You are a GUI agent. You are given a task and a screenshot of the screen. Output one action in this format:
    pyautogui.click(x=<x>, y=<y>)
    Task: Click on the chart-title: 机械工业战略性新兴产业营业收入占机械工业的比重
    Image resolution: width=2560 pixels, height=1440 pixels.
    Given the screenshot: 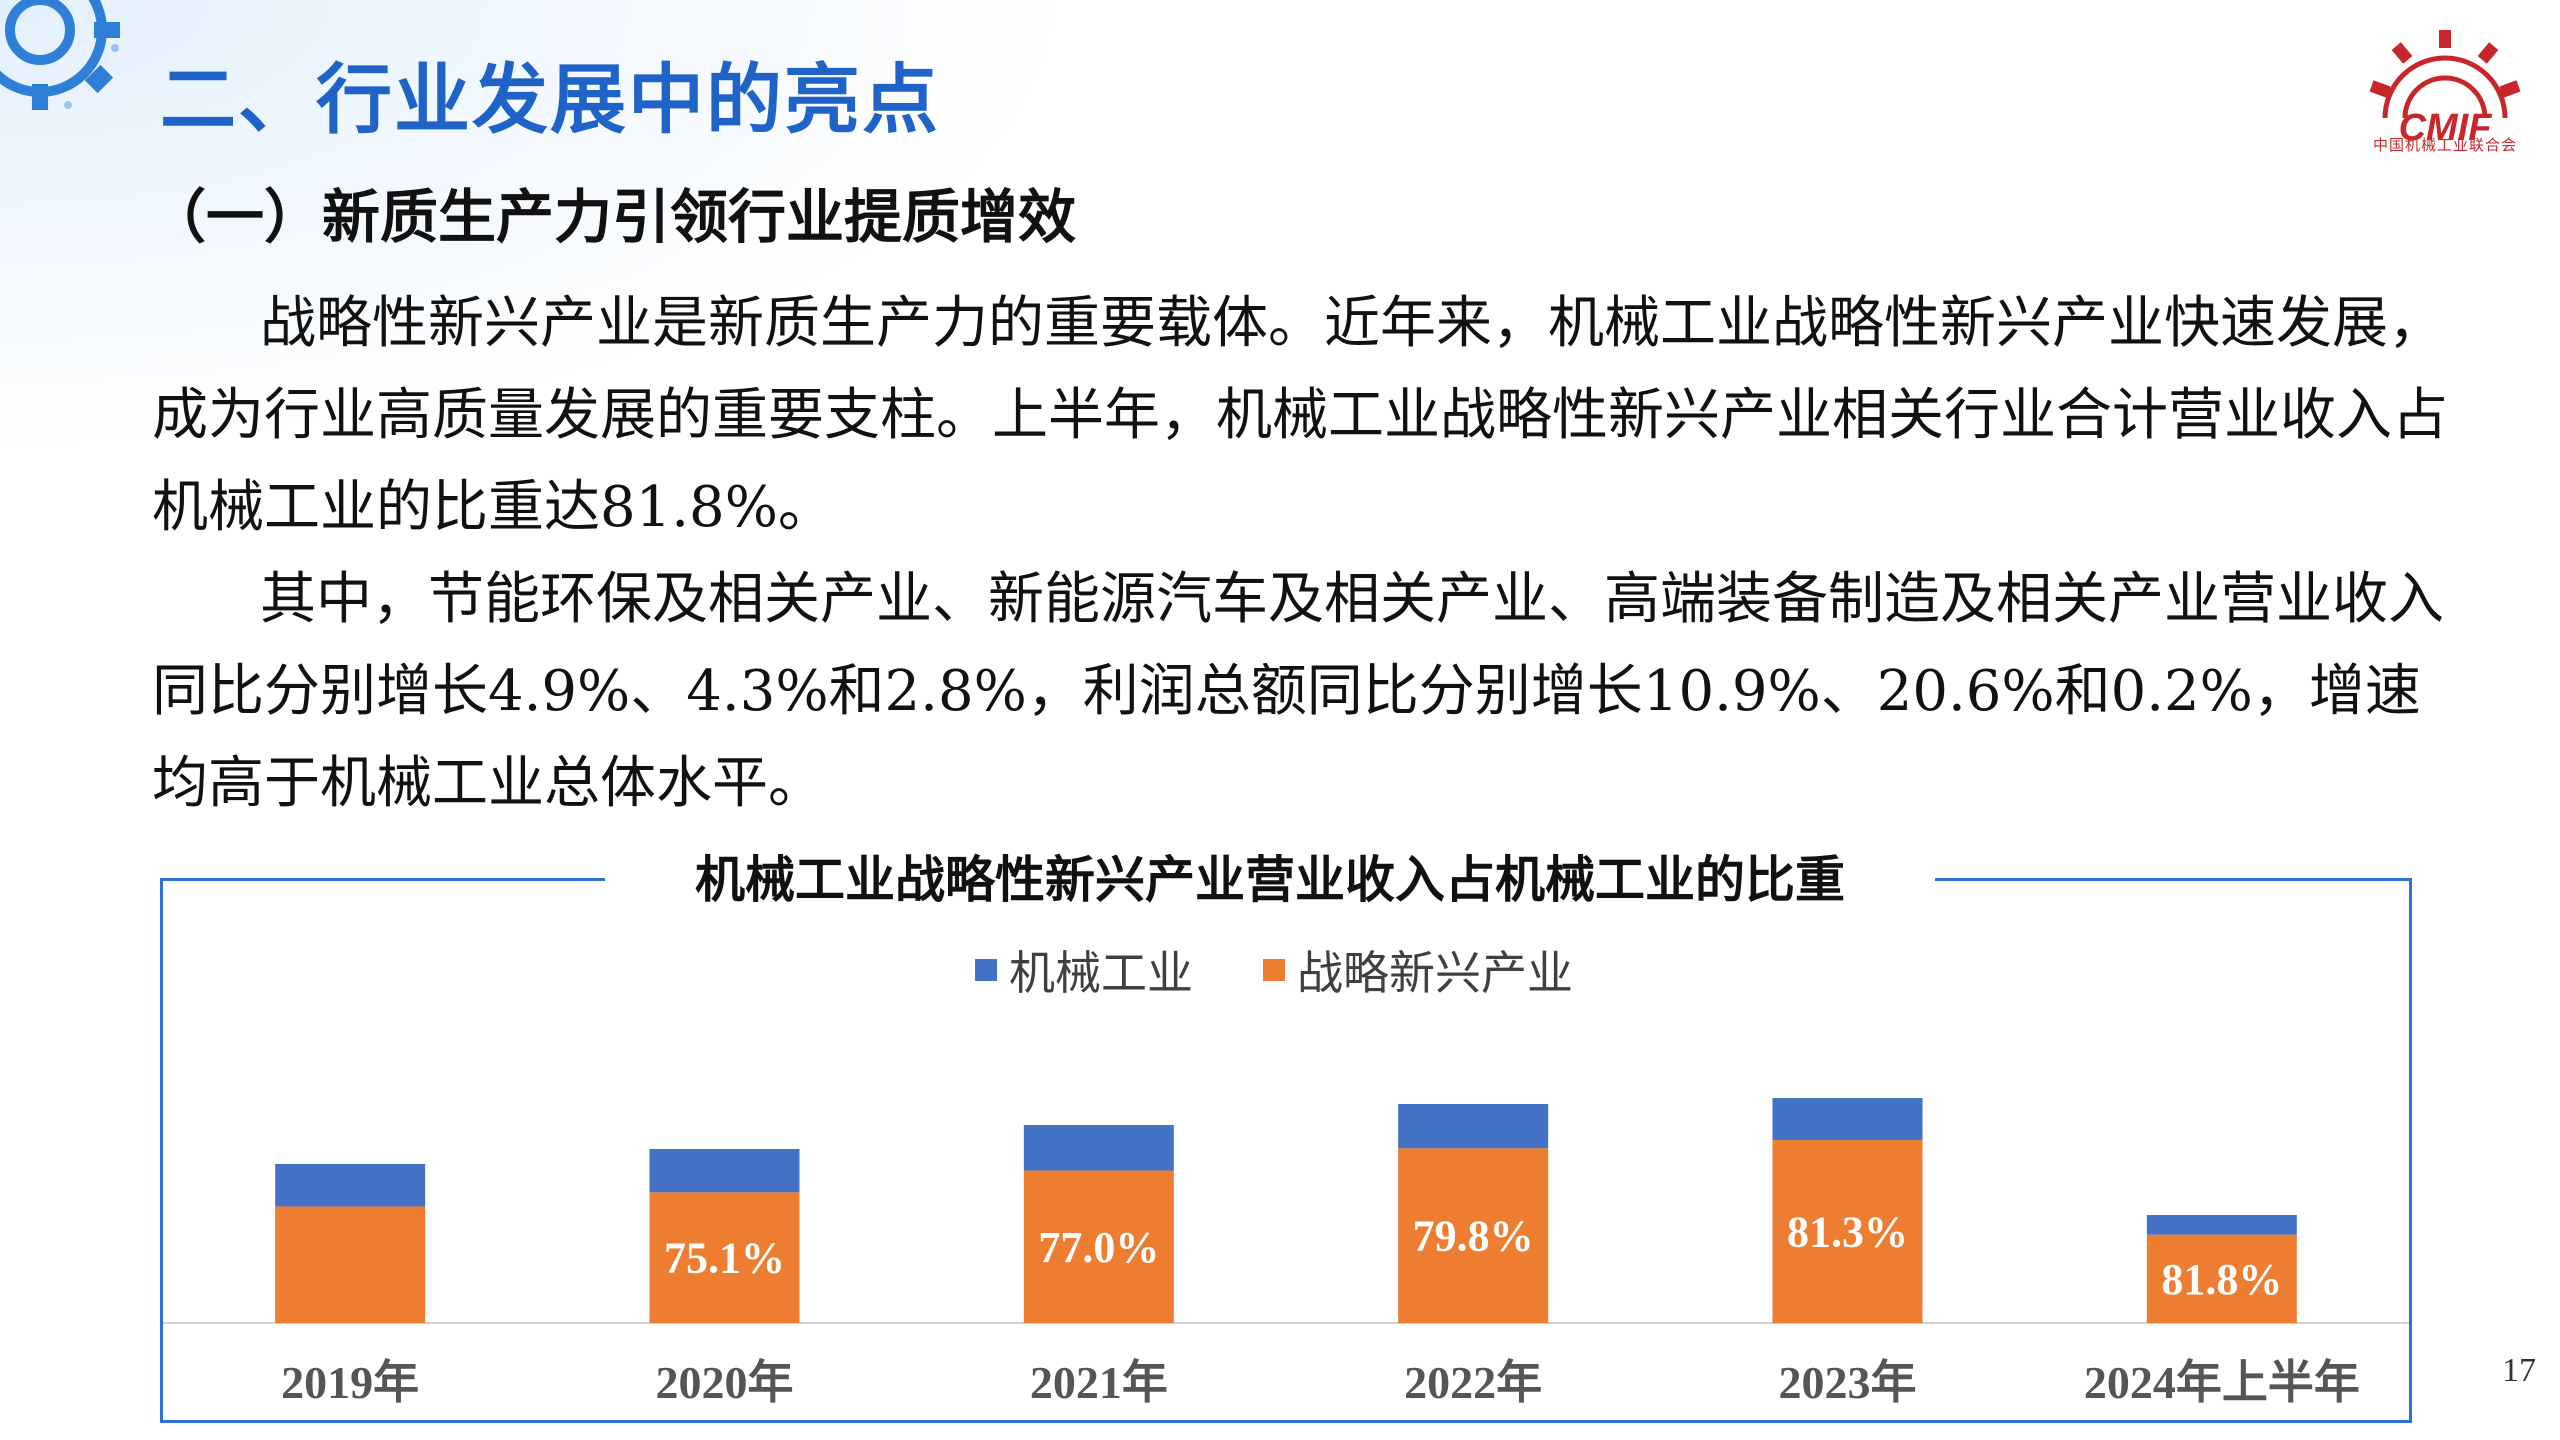 What is the action you would take?
    pyautogui.click(x=1270, y=880)
    